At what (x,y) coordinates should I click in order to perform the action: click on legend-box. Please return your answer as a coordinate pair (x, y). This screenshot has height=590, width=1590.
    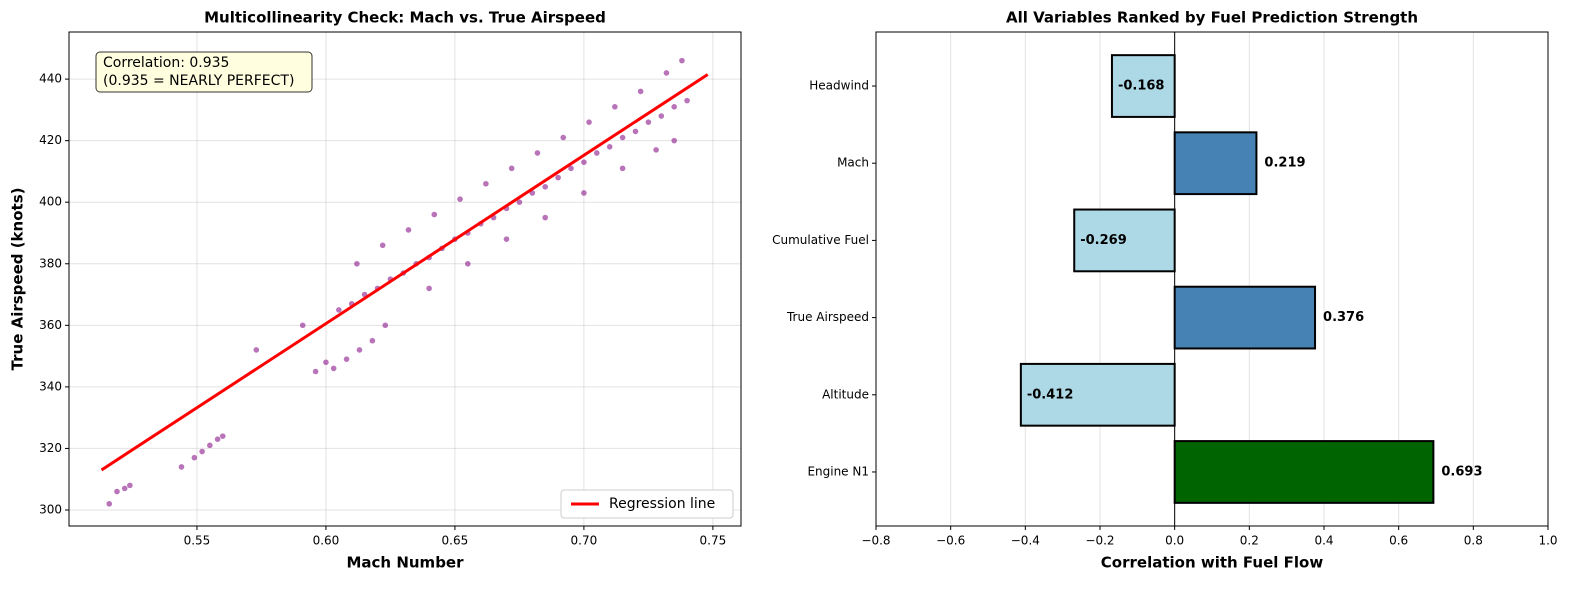
    Looking at the image, I should click on (647, 504).